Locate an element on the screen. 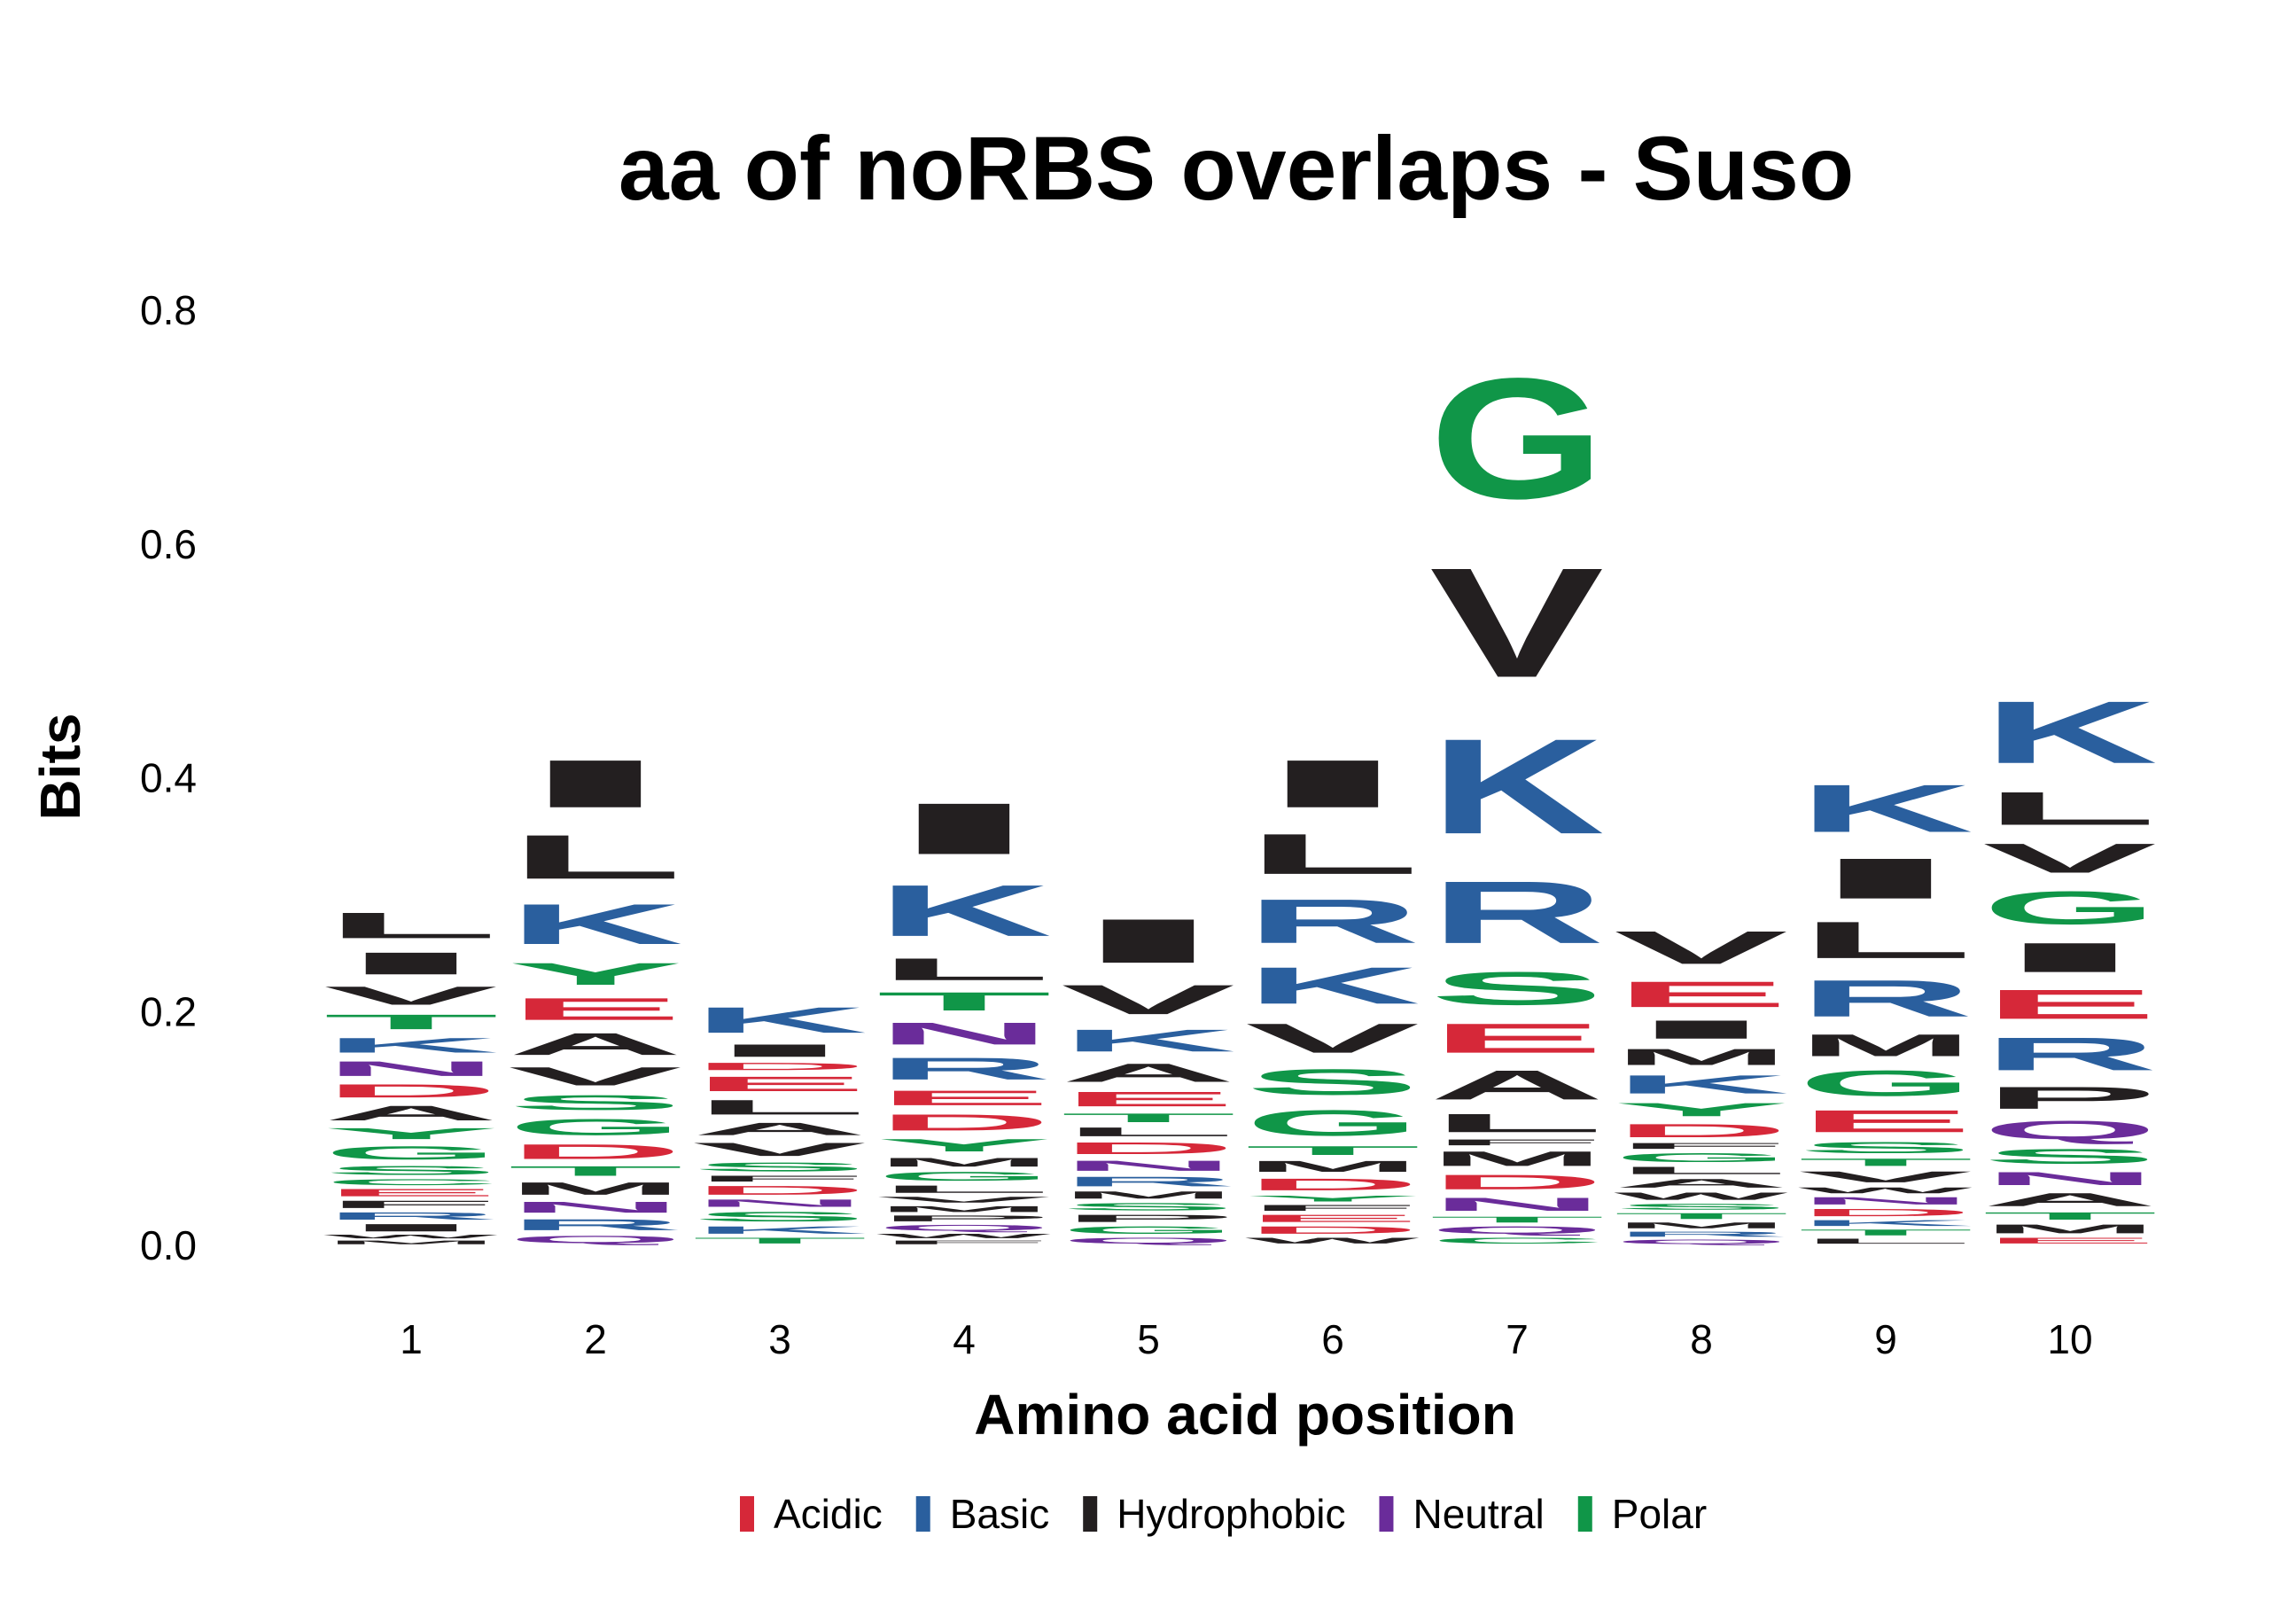  legend-label: Acidic is located at coordinates (828, 1514).